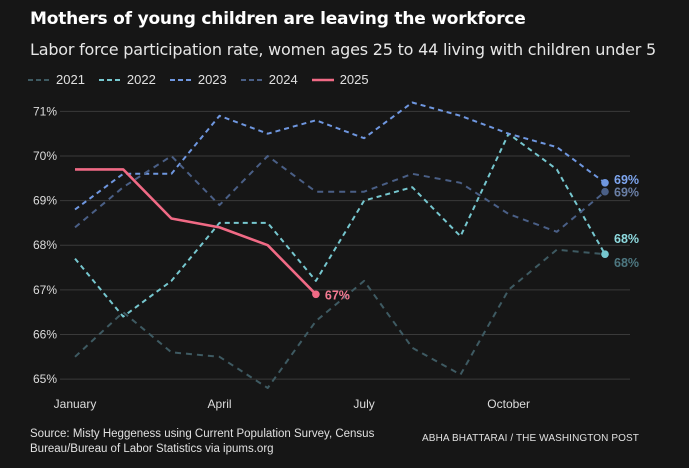 This screenshot has height=468, width=689. Describe the element at coordinates (45, 201) in the screenshot. I see `y-tick-label: 69%` at that location.